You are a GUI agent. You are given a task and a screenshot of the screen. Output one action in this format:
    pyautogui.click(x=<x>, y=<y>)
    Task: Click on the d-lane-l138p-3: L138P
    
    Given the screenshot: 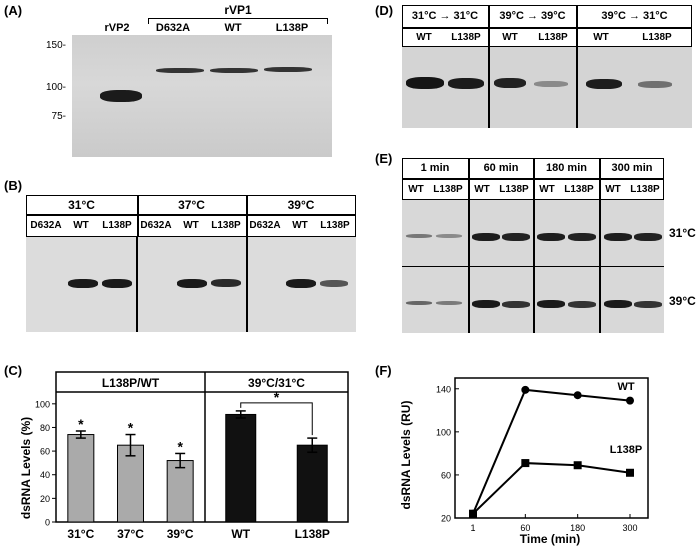 What is the action you would take?
    pyautogui.click(x=657, y=37)
    